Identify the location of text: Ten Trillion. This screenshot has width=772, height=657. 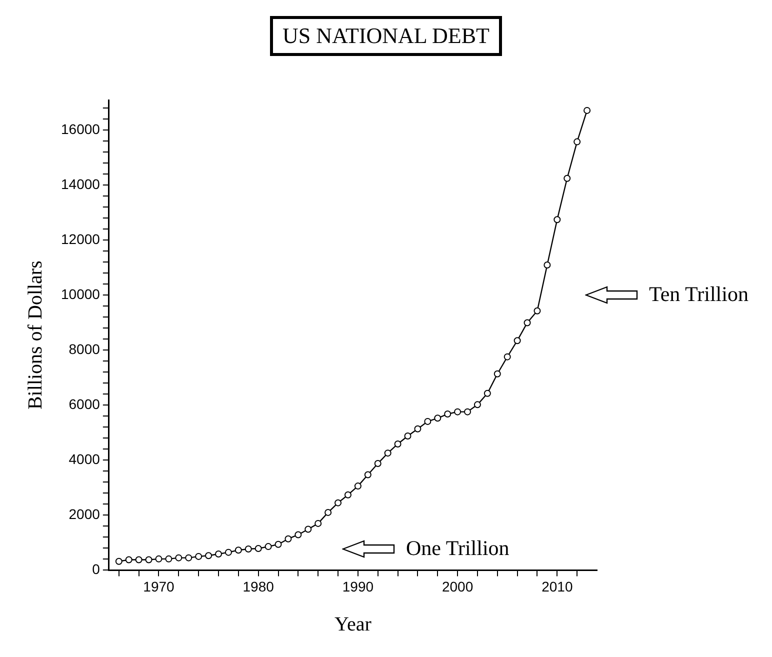
(698, 294).